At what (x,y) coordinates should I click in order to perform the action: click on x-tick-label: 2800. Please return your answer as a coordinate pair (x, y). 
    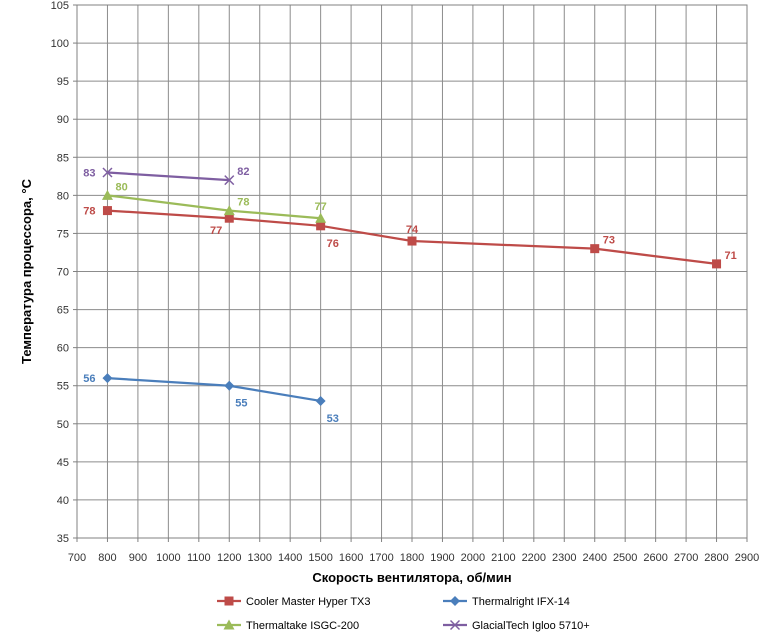
    Looking at the image, I should click on (716, 558).